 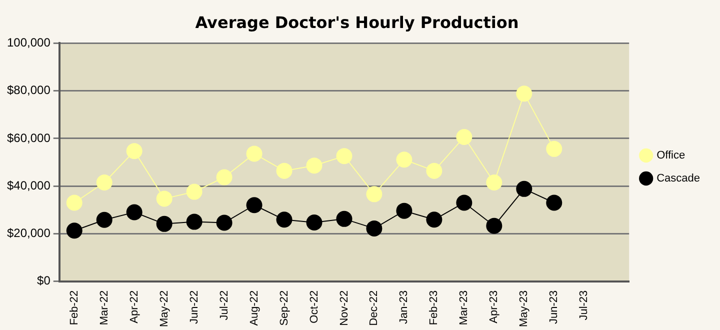 What do you see at coordinates (74, 308) in the screenshot?
I see `x-tick-label: Feb-22` at bounding box center [74, 308].